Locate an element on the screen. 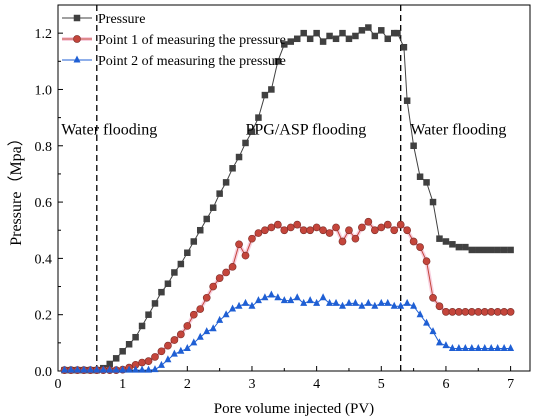 The width and height of the screenshot is (550, 420). legend-marker is located at coordinates (77, 39).